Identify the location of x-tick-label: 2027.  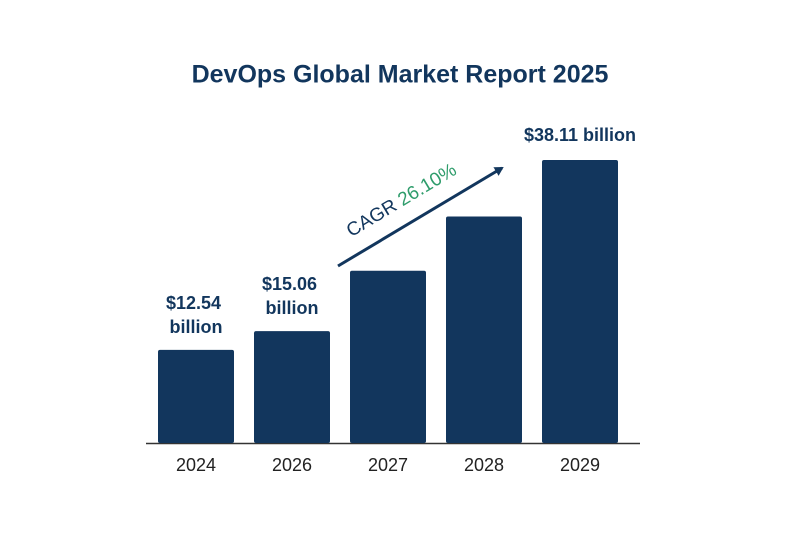
(388, 465).